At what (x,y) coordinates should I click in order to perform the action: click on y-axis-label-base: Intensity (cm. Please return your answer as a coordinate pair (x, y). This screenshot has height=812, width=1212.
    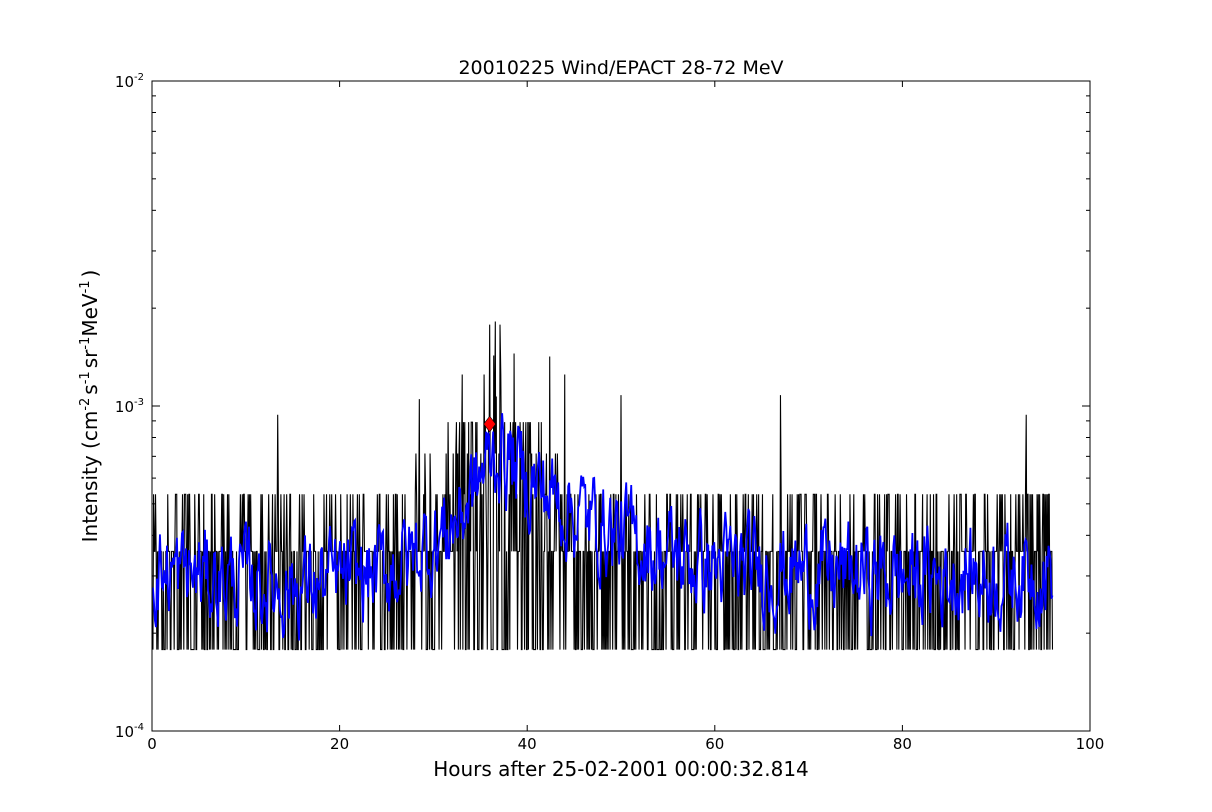
    Looking at the image, I should click on (90, 477).